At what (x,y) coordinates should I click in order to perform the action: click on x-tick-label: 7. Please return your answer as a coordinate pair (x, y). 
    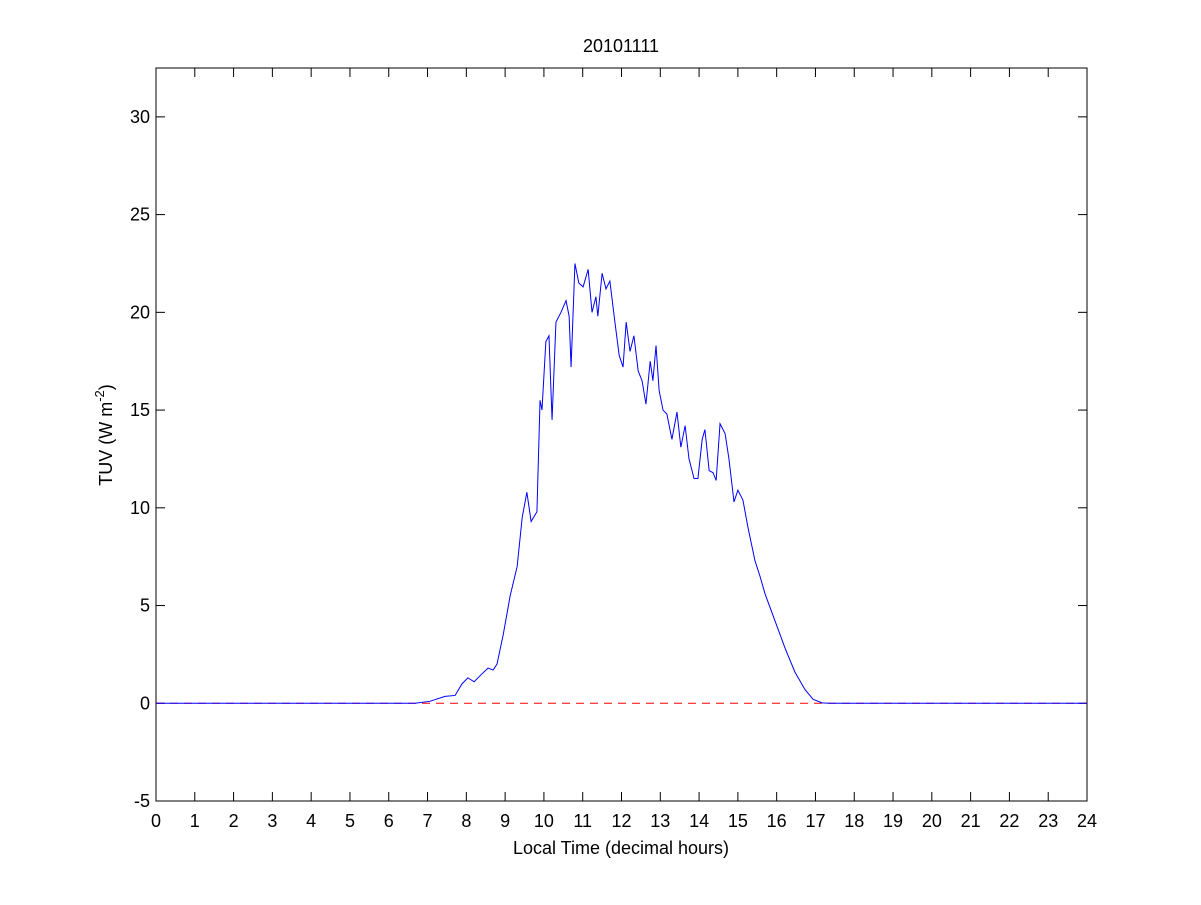
    Looking at the image, I should click on (428, 821).